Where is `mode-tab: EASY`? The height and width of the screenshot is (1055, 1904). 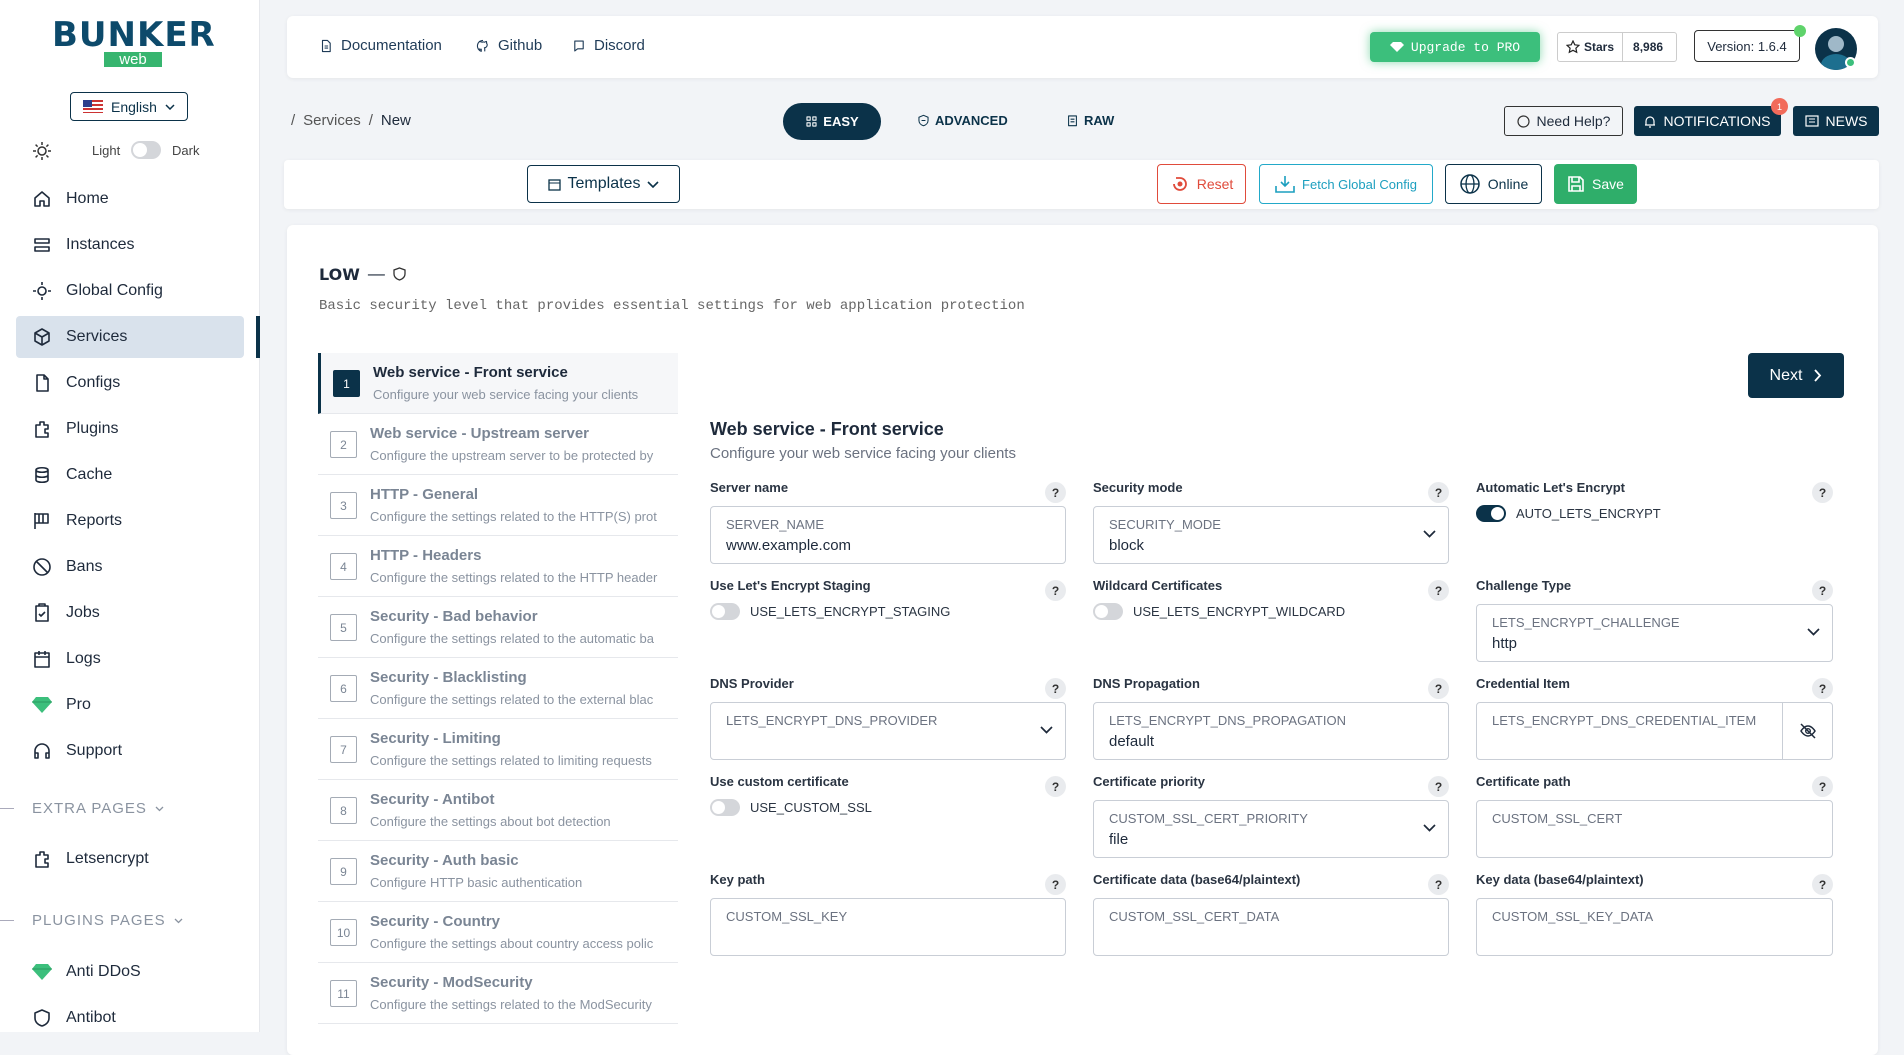
mode-tab: EASY is located at coordinates (832, 121).